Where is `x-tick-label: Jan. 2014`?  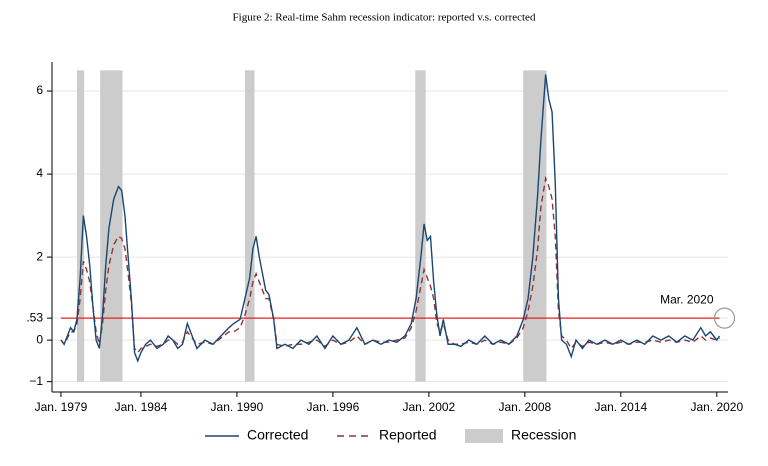 x-tick-label: Jan. 2014 is located at coordinates (620, 407).